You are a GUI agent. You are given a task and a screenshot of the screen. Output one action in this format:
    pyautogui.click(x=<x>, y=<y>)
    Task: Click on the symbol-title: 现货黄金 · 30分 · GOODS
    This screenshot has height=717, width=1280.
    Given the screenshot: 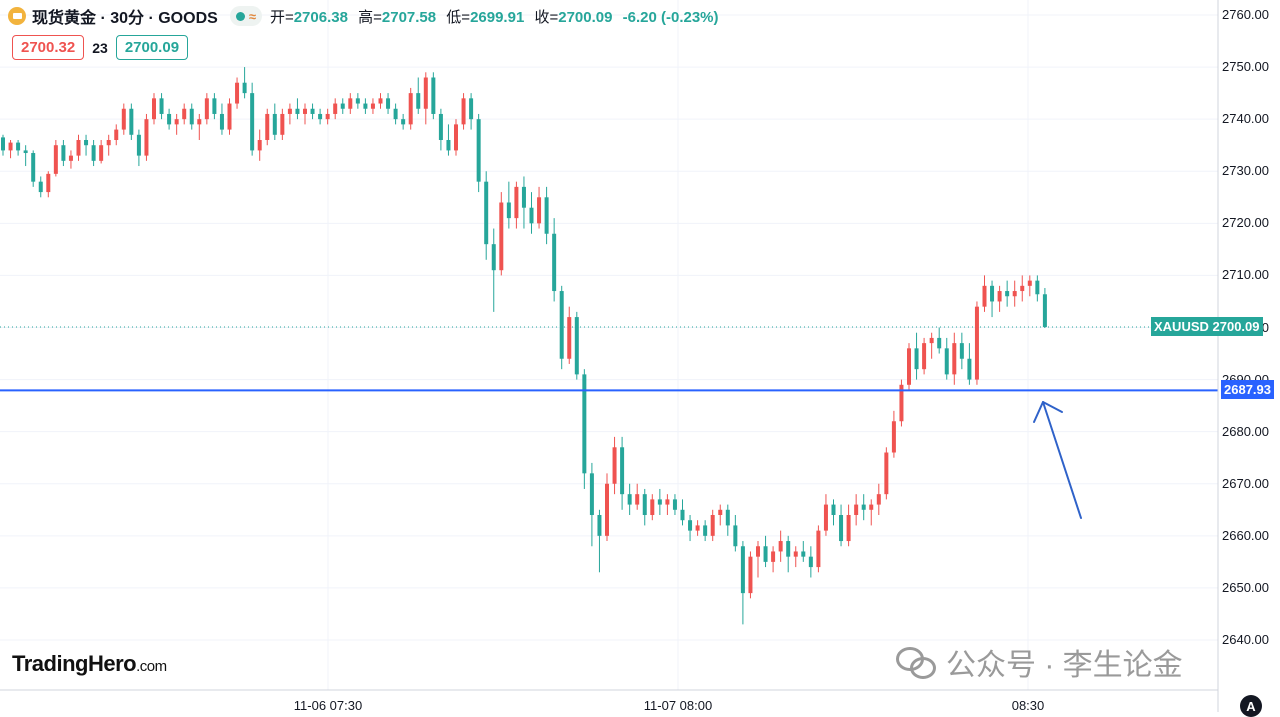 What is the action you would take?
    pyautogui.click(x=125, y=18)
    